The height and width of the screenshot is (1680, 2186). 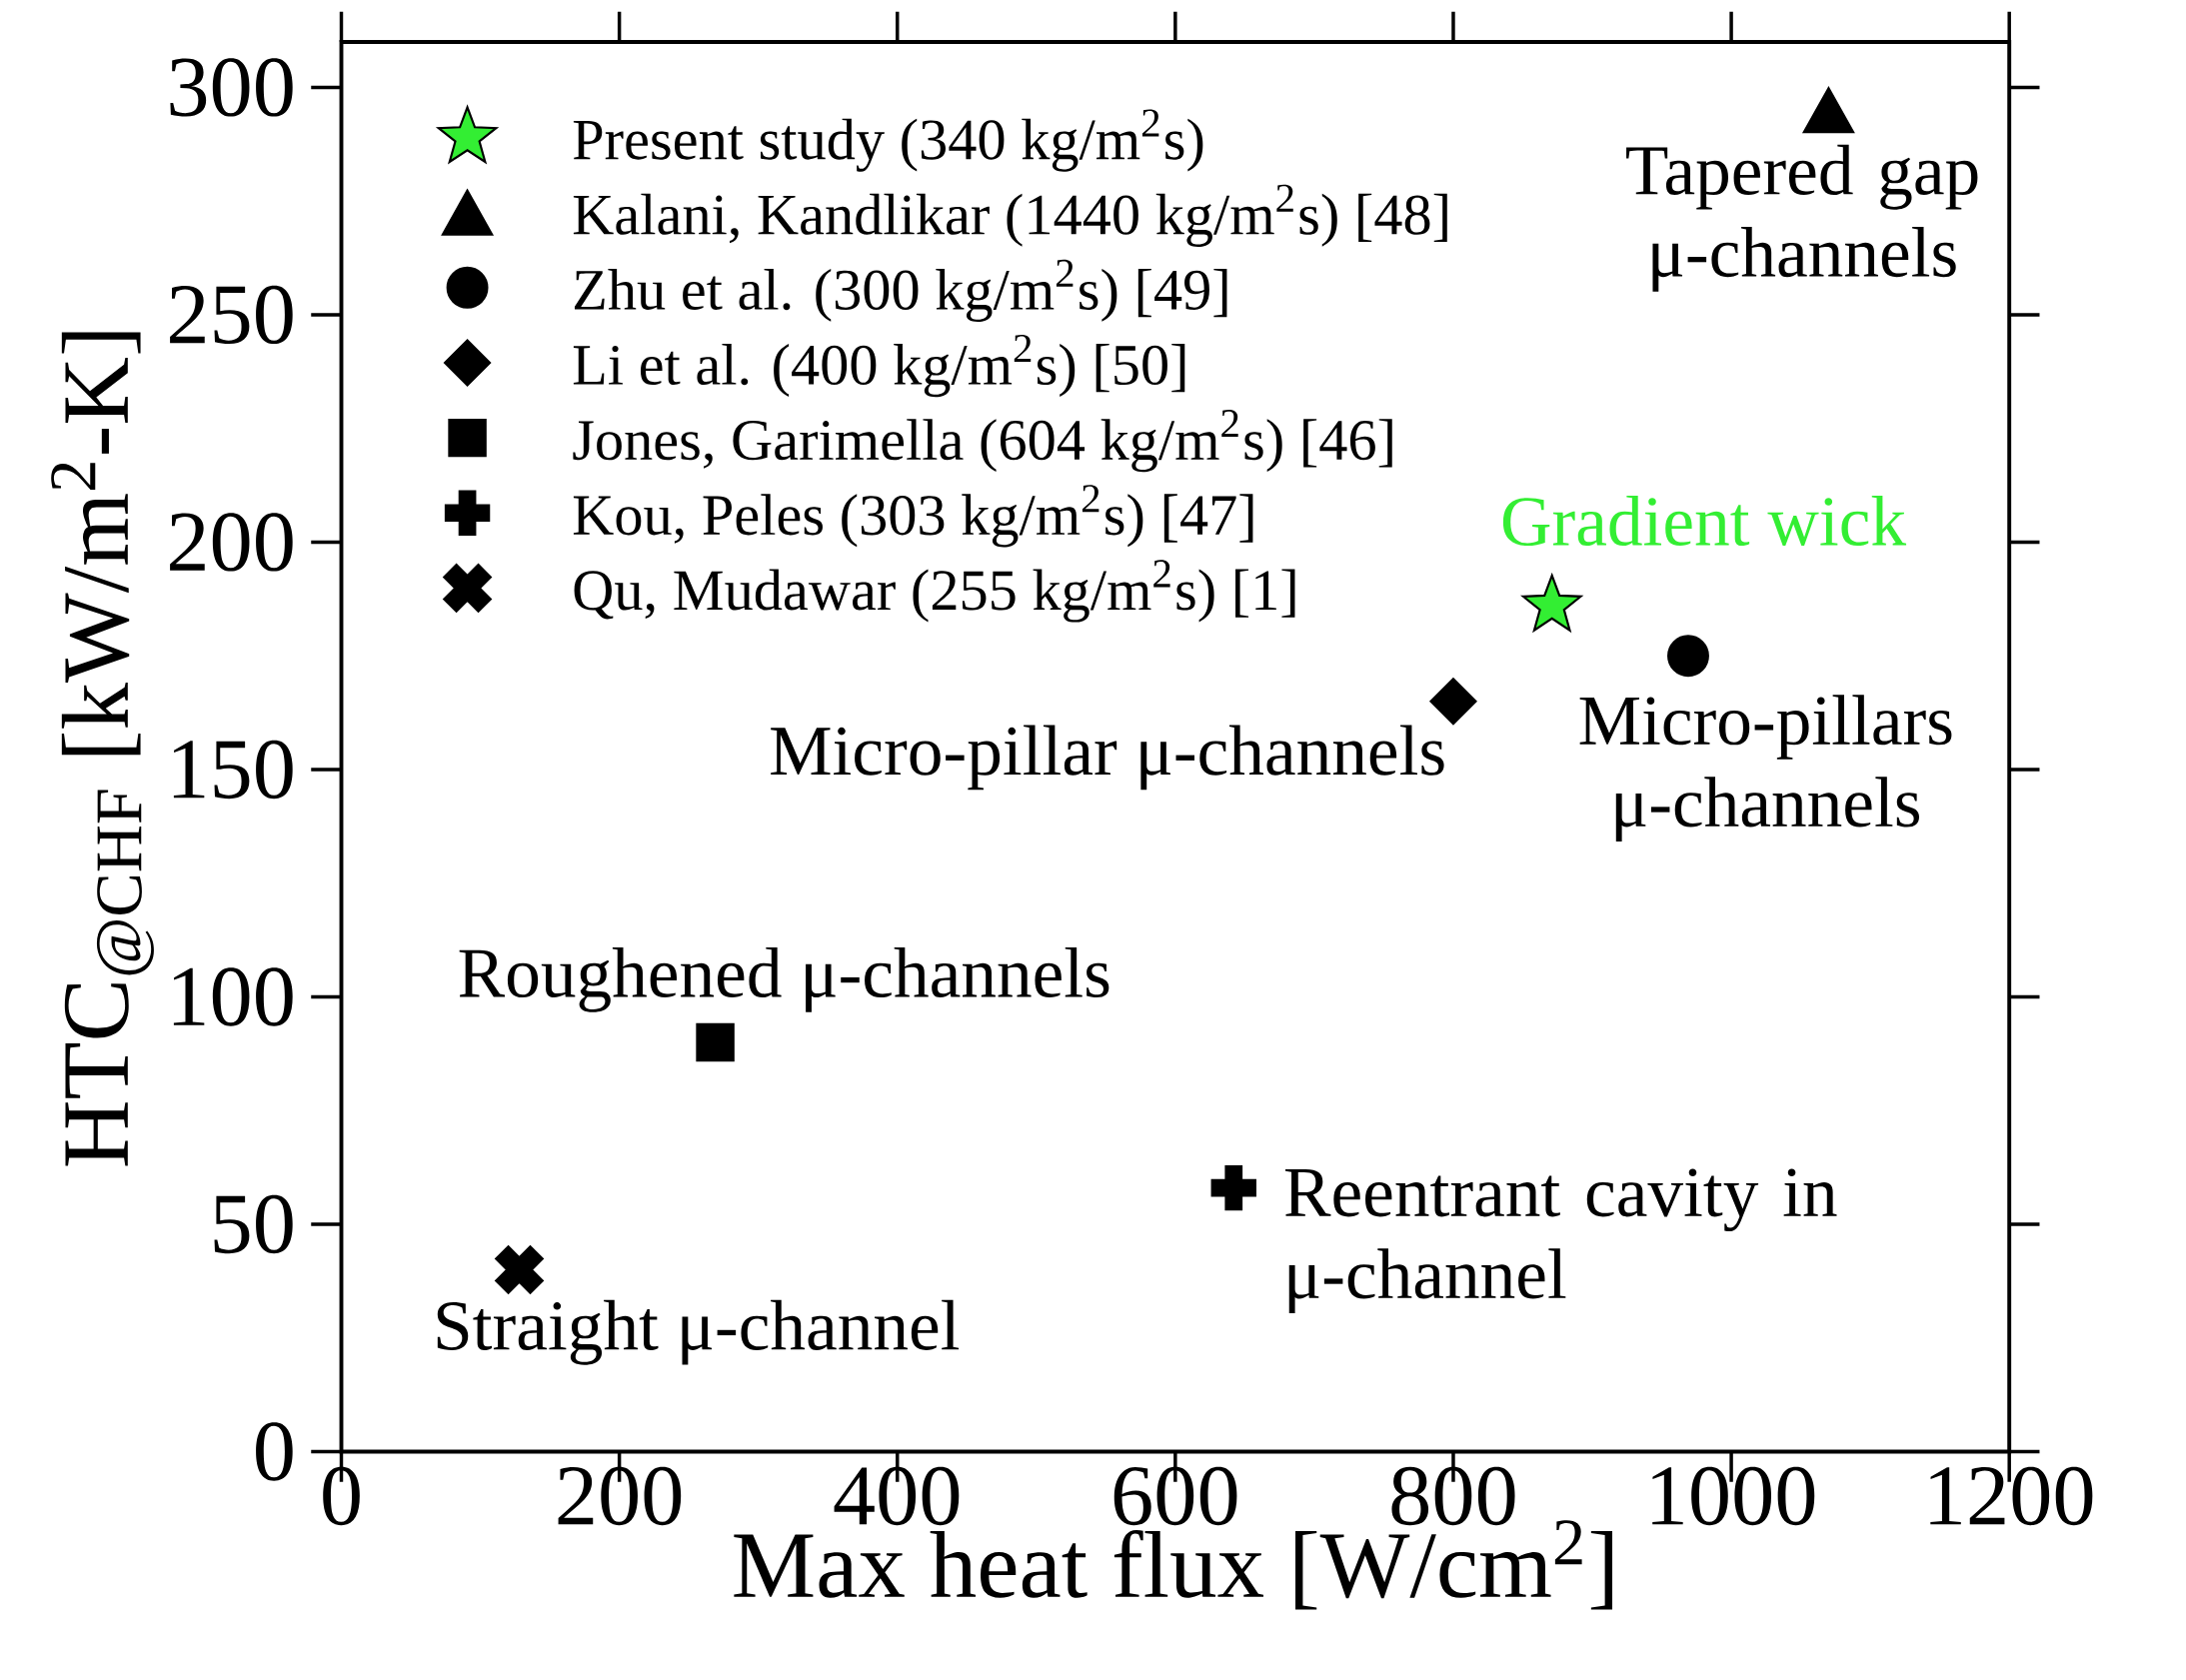 What do you see at coordinates (1734, 1496) in the screenshot?
I see `x-tick-label: 1000` at bounding box center [1734, 1496].